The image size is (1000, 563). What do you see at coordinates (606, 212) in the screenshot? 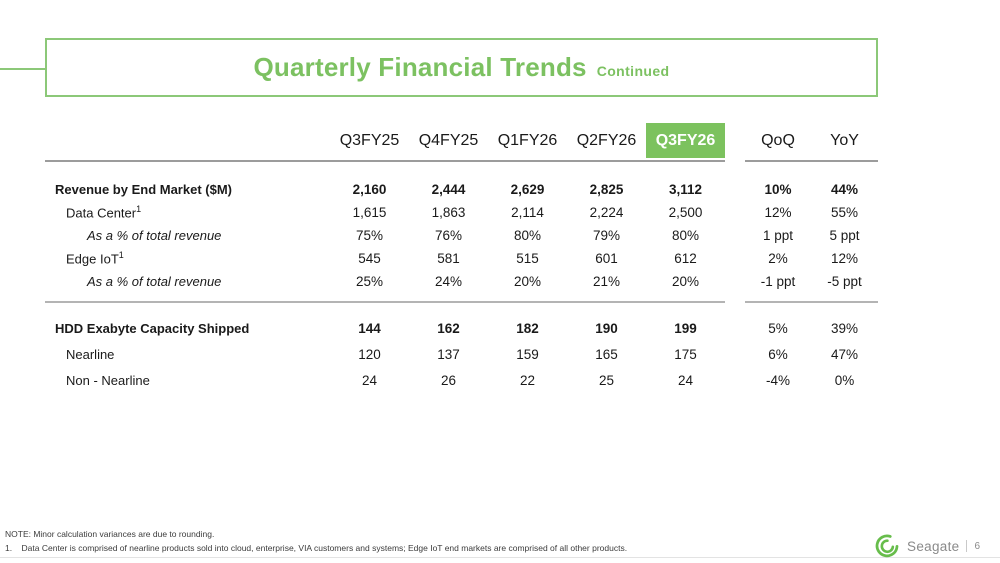
I see `value-cell: 2,224` at bounding box center [606, 212].